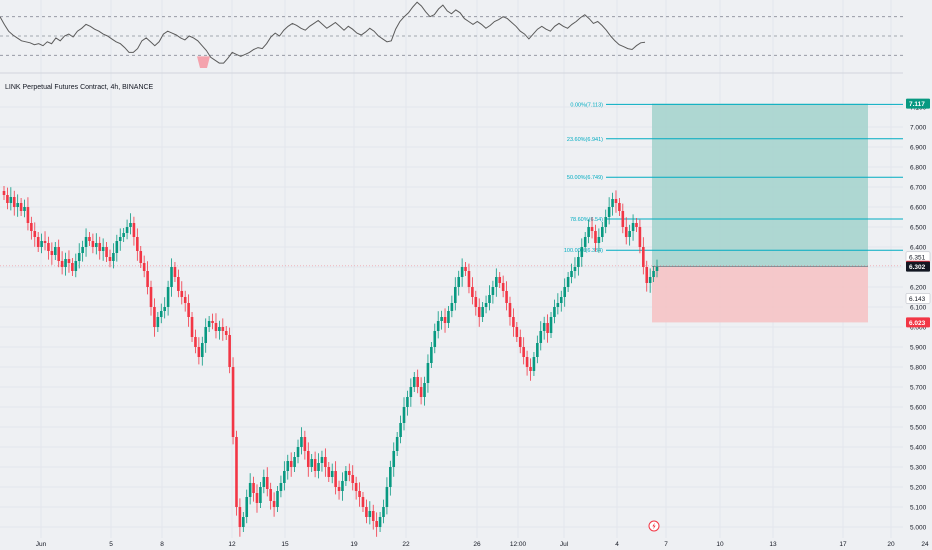  What do you see at coordinates (654, 526) in the screenshot?
I see `flash-icon` at bounding box center [654, 526].